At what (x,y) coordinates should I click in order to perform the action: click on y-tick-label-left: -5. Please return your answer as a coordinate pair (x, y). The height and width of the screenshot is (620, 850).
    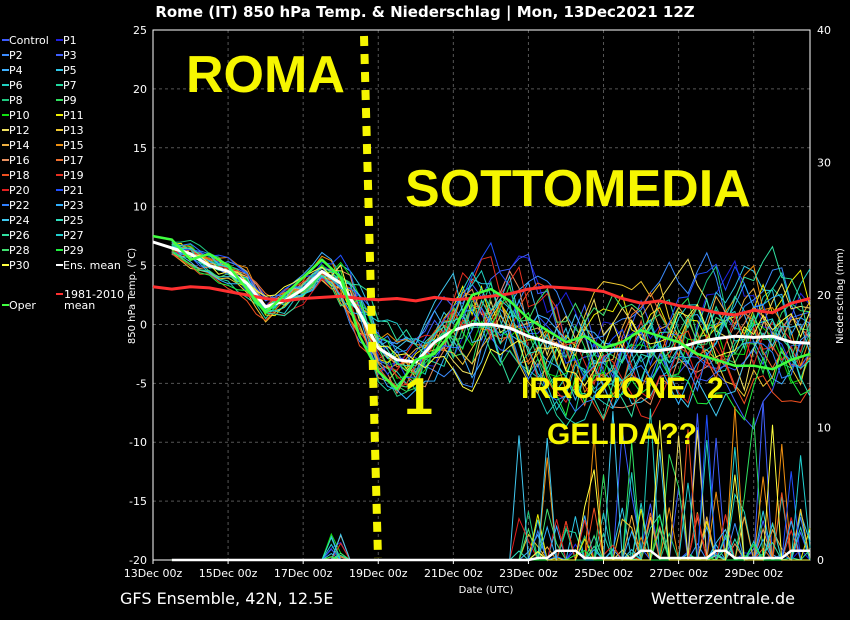
    Looking at the image, I should click on (141, 383).